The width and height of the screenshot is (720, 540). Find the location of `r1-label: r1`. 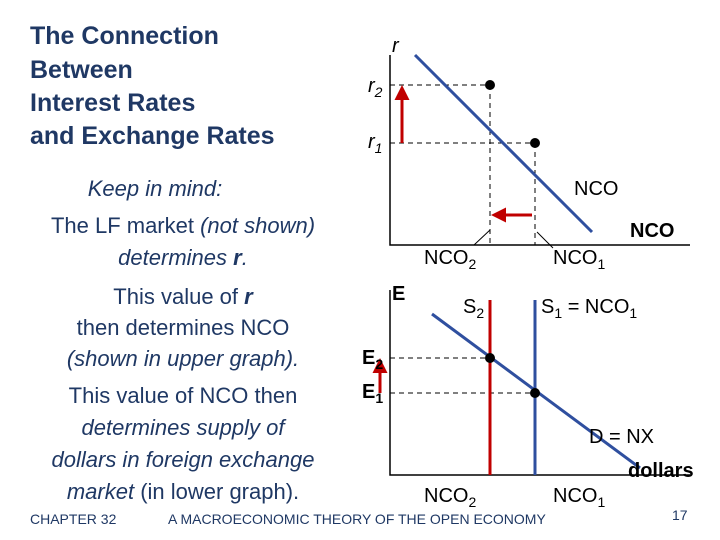

r1-label: r1 is located at coordinates (375, 143).